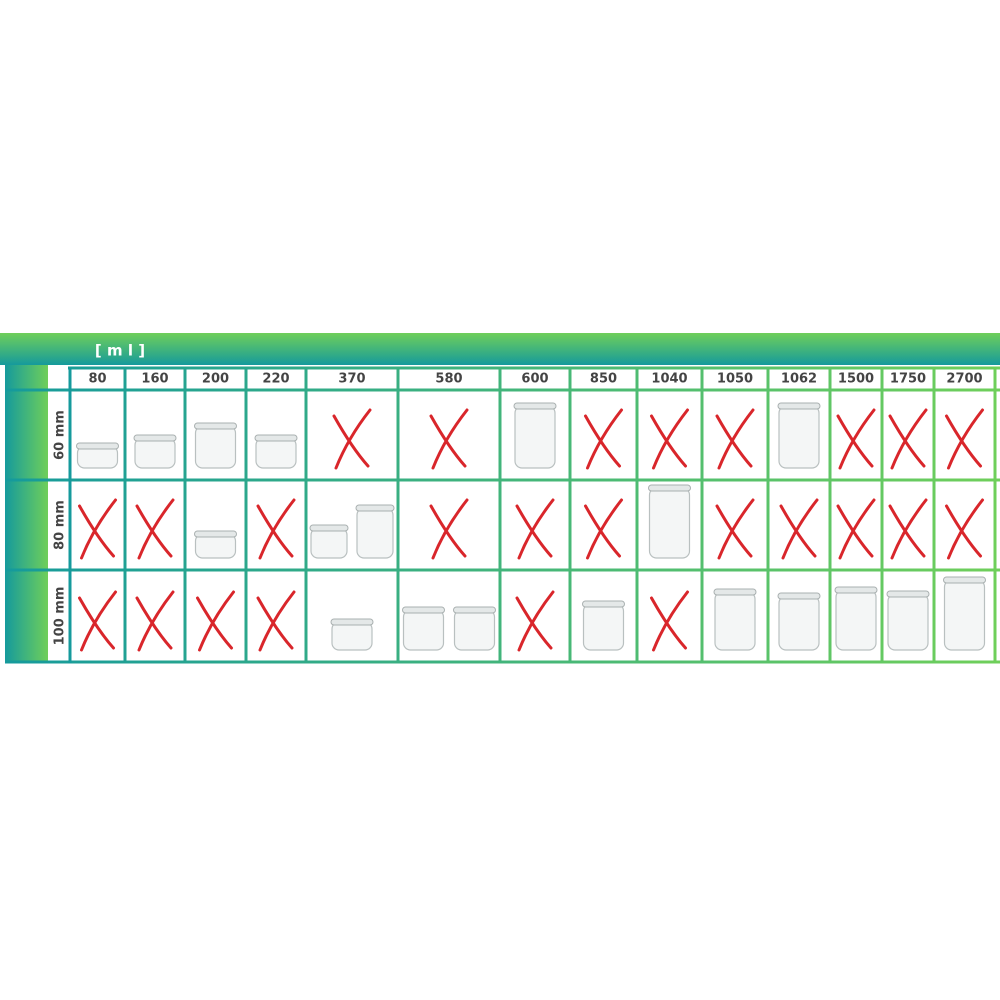 This screenshot has height=1000, width=1000. What do you see at coordinates (500, 349) in the screenshot?
I see `header-bar` at bounding box center [500, 349].